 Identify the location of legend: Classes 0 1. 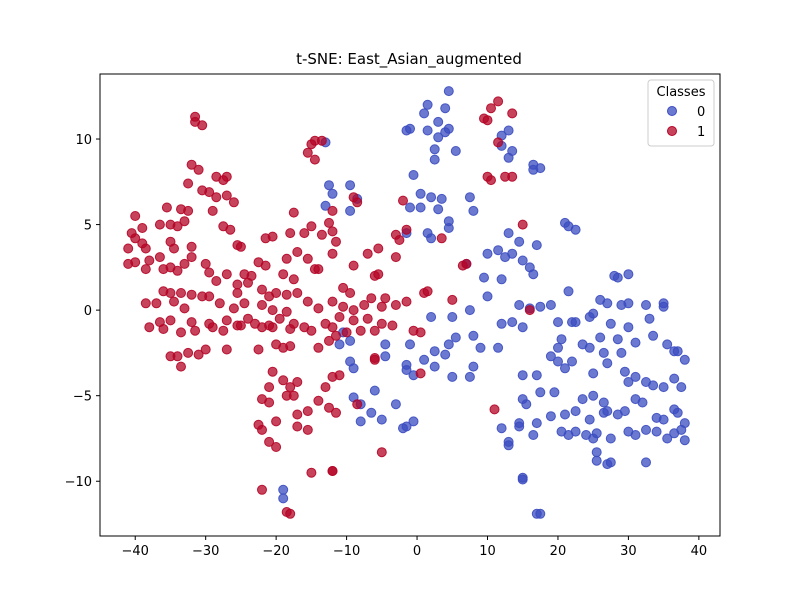
(681, 113).